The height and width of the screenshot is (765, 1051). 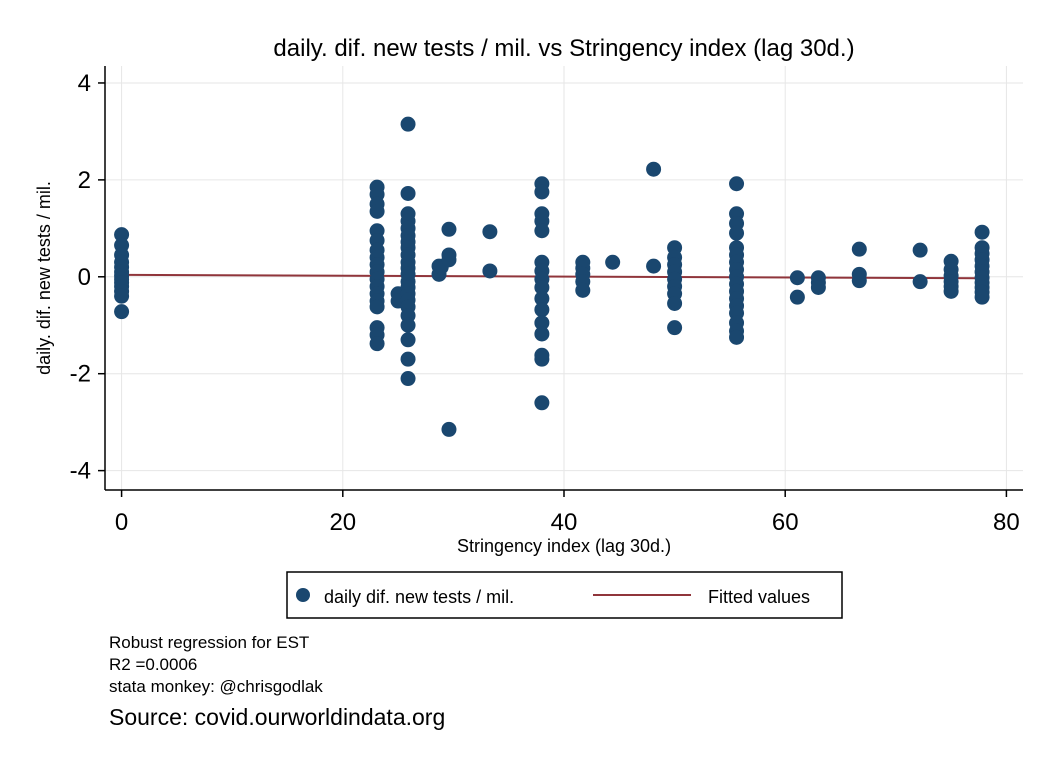 I want to click on y-tick-label: 0, so click(x=84, y=277).